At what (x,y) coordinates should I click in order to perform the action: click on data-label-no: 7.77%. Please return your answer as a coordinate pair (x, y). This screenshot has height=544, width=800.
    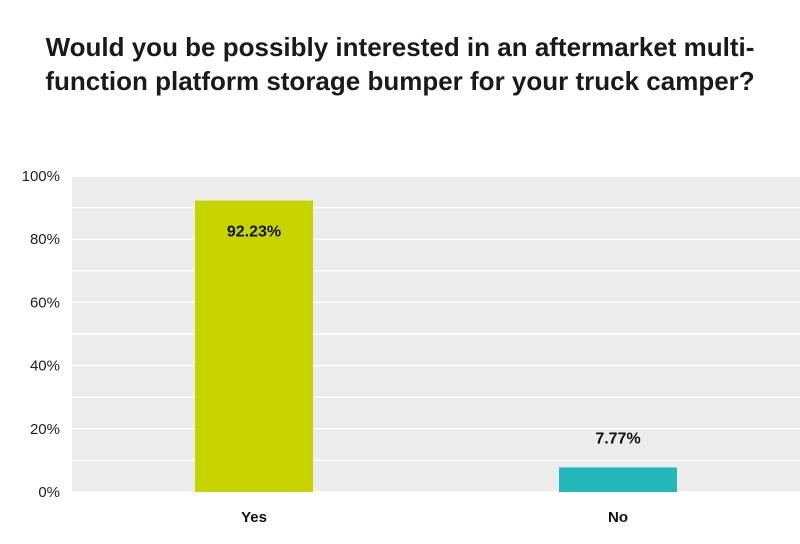
    Looking at the image, I should click on (617, 438).